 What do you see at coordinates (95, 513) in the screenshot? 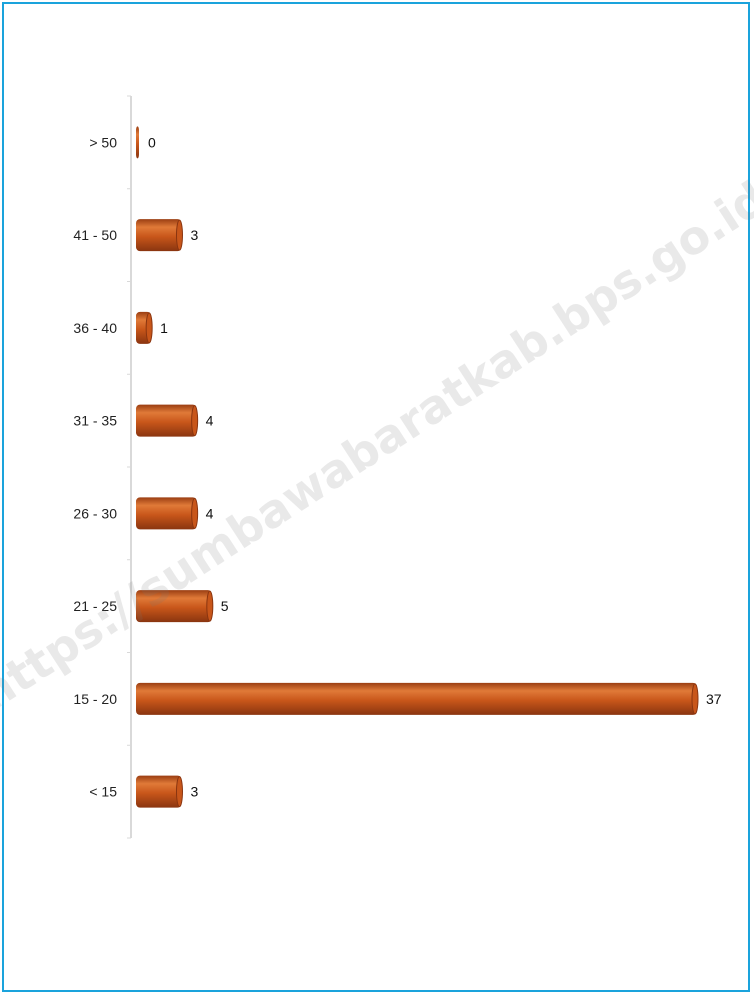
I see `category-label: 26 - 30` at bounding box center [95, 513].